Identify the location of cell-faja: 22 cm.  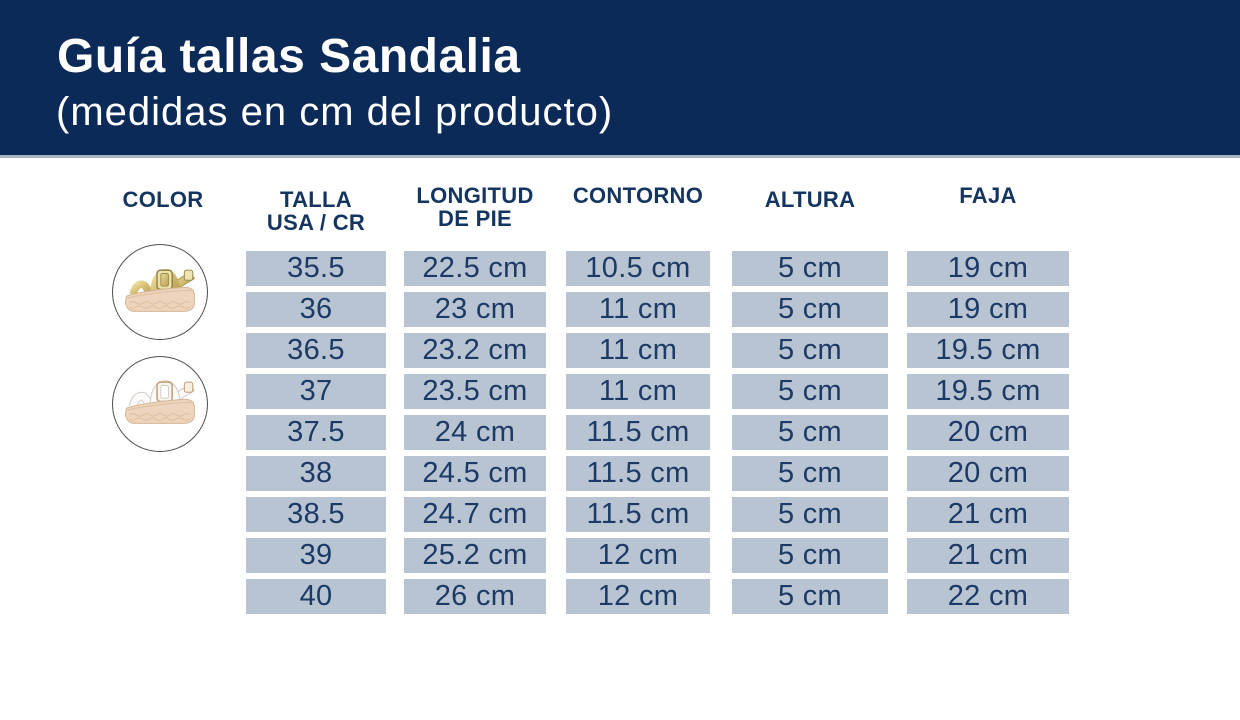
(988, 596).